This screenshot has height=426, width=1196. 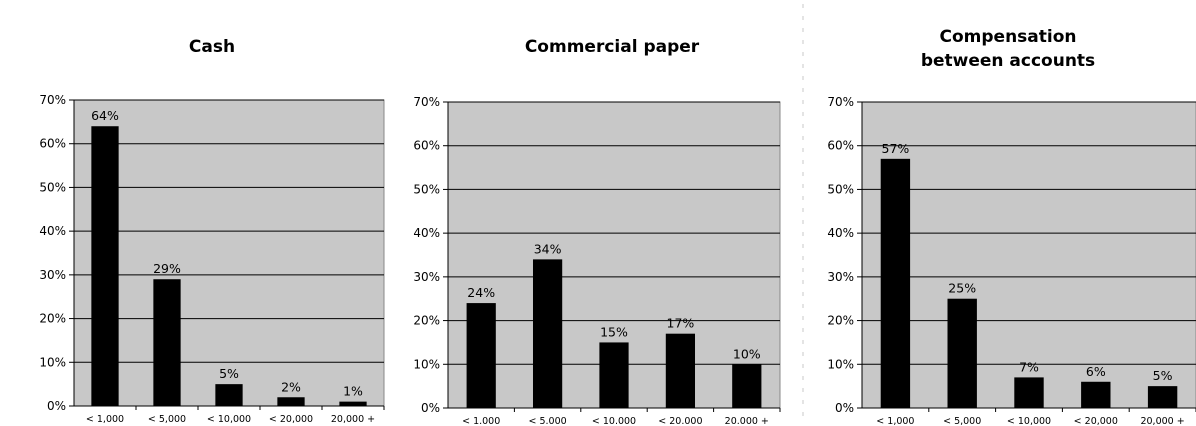 What do you see at coordinates (1029, 366) in the screenshot?
I see `data-label: 7%` at bounding box center [1029, 366].